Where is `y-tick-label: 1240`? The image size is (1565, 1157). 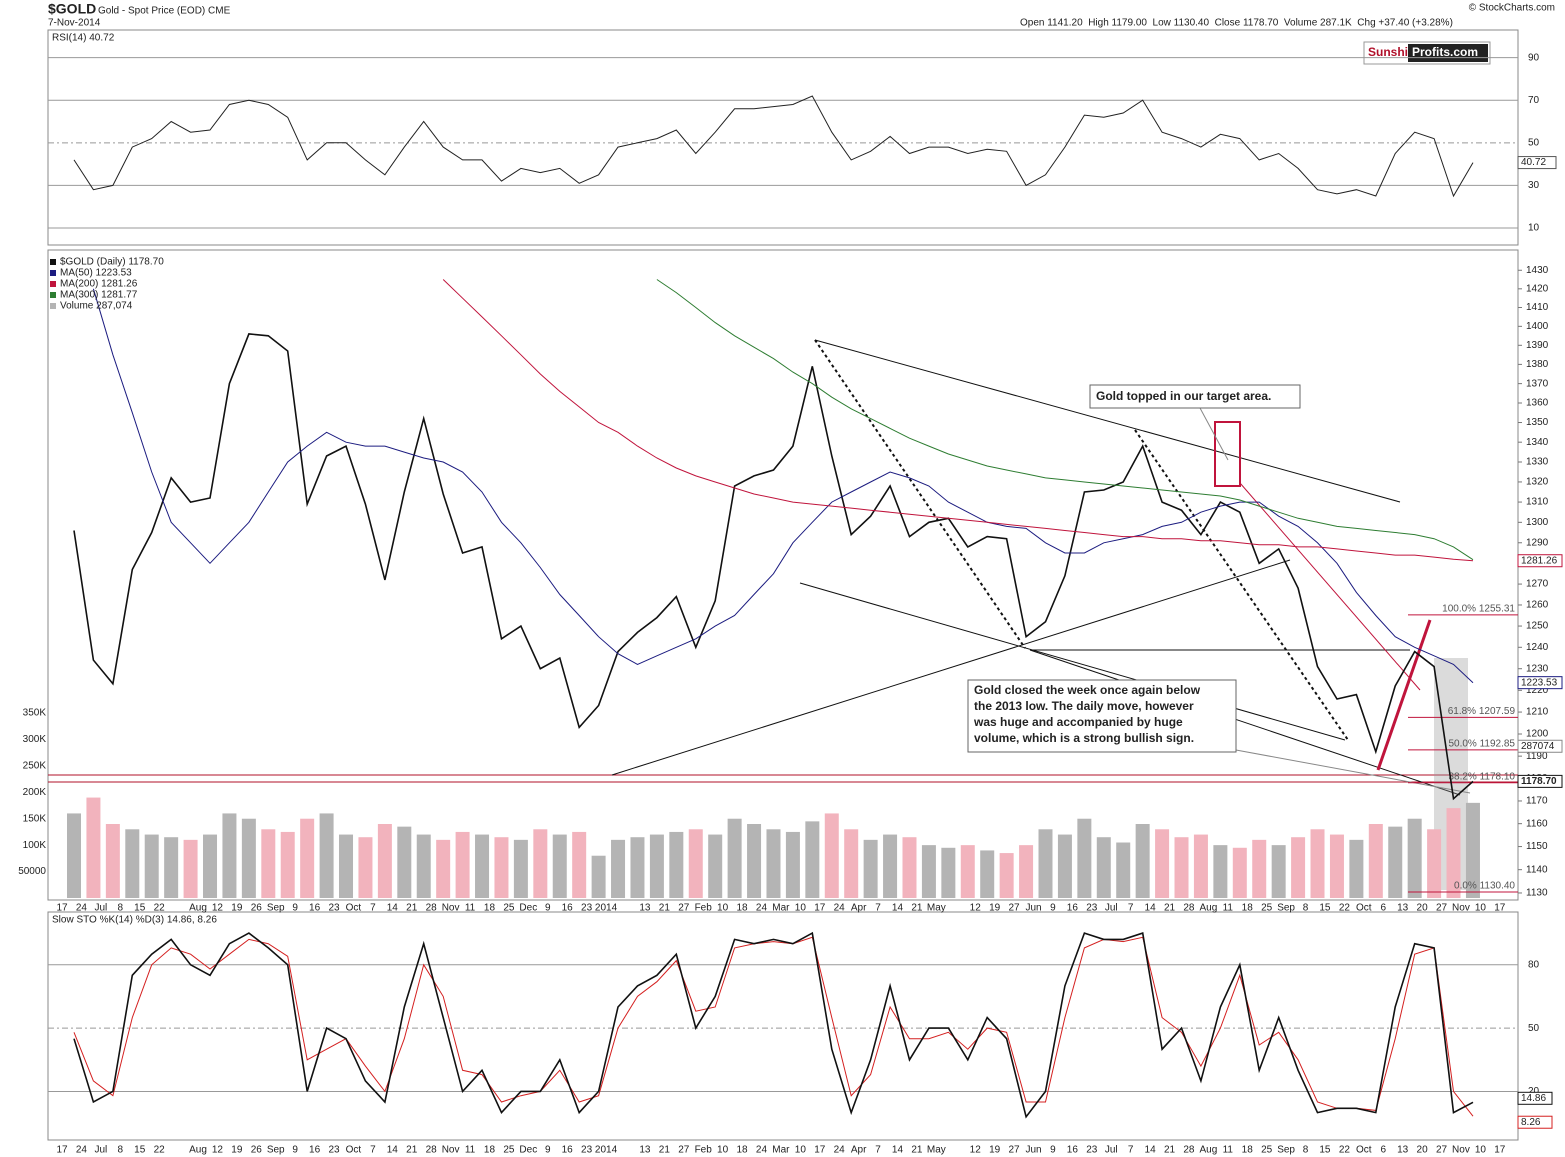
y-tick-label: 1240 is located at coordinates (1537, 647).